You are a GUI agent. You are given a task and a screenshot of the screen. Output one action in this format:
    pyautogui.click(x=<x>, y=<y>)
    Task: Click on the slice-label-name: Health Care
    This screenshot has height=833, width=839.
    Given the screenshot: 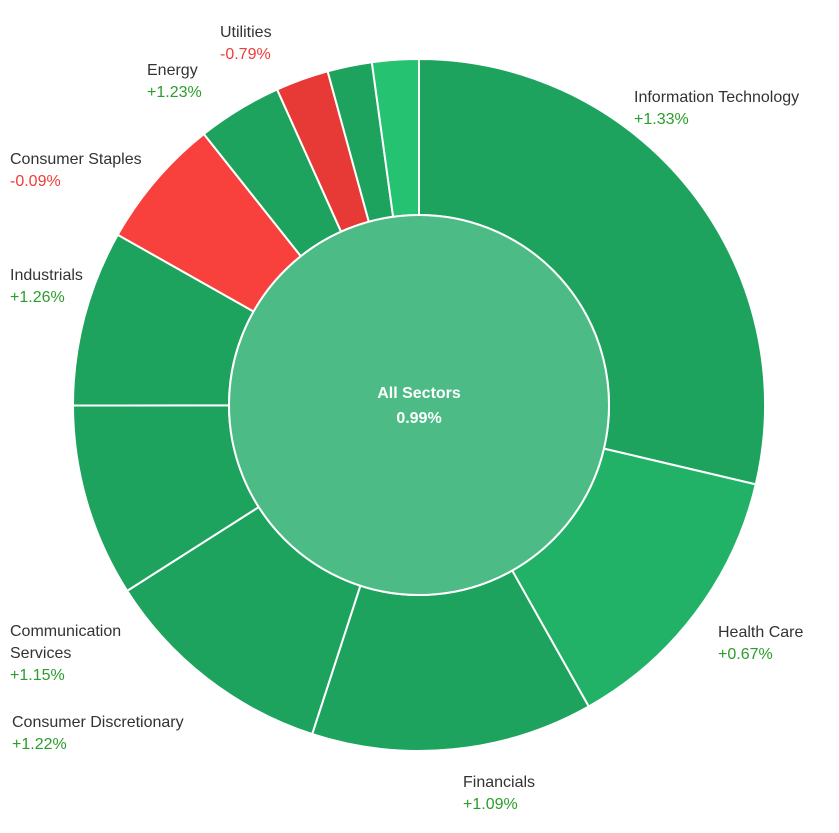 What is the action you would take?
    pyautogui.click(x=760, y=632)
    